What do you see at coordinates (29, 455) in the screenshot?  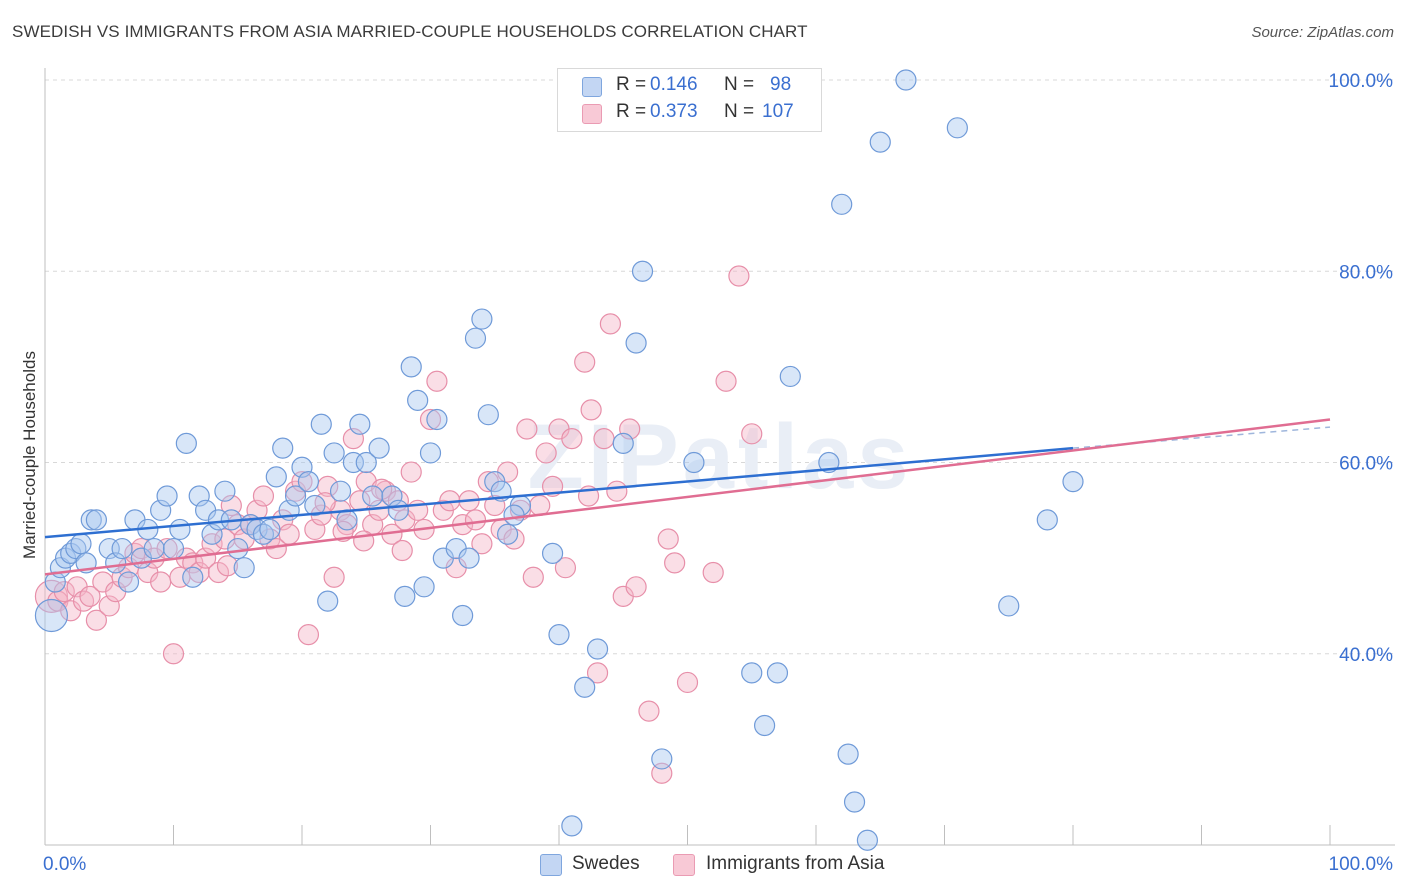 I see `y-axis-label: Married-couple Households` at bounding box center [29, 455].